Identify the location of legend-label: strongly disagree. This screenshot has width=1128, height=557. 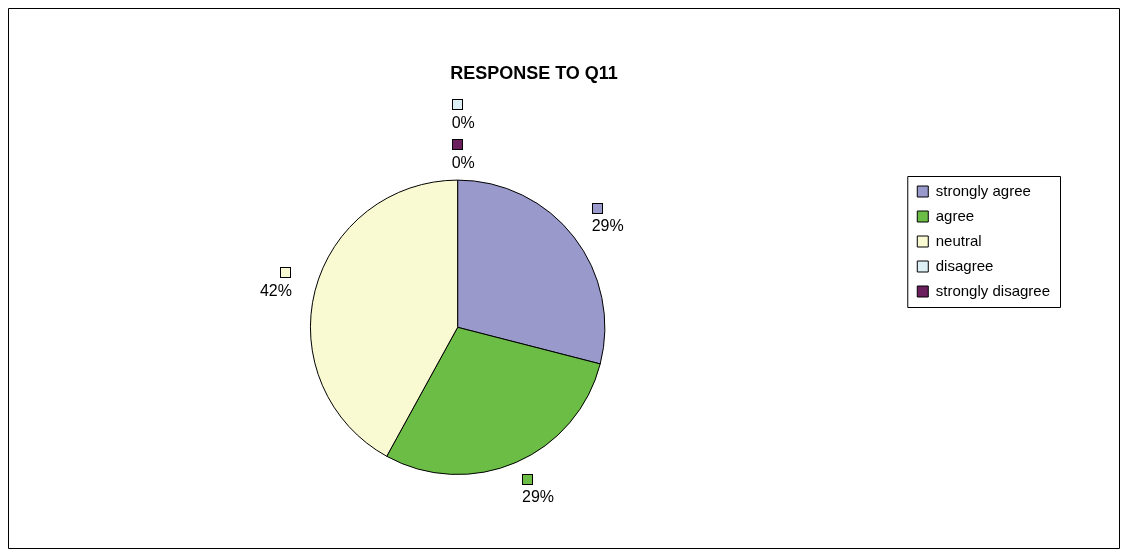
(993, 290).